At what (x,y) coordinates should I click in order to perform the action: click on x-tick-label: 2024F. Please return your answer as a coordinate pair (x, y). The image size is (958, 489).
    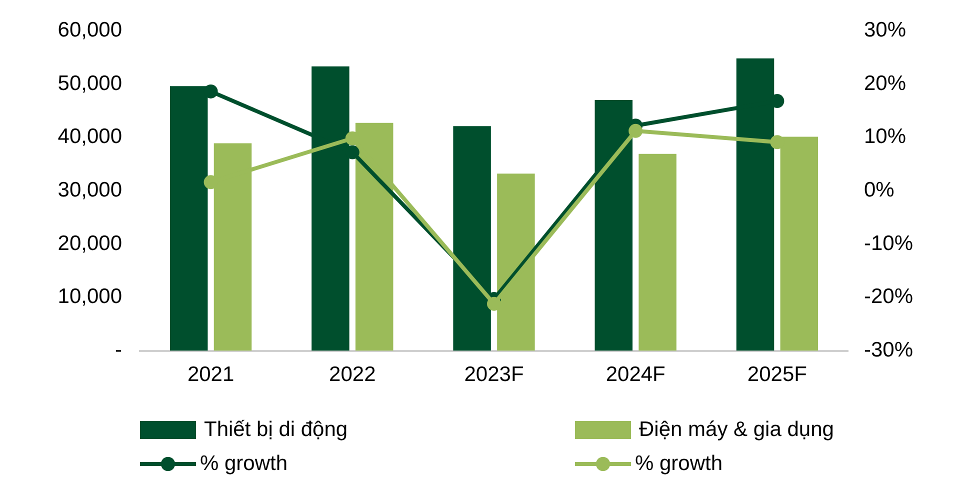
    Looking at the image, I should click on (636, 374).